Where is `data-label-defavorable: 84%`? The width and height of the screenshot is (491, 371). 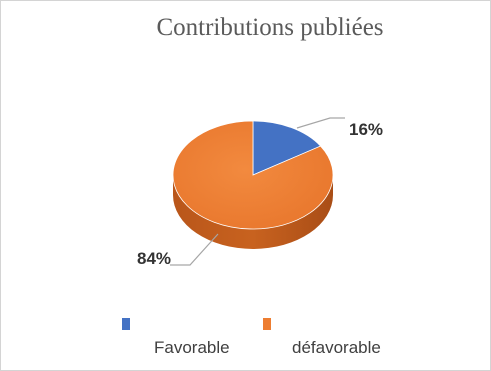
data-label-defavorable: 84% is located at coordinates (154, 258).